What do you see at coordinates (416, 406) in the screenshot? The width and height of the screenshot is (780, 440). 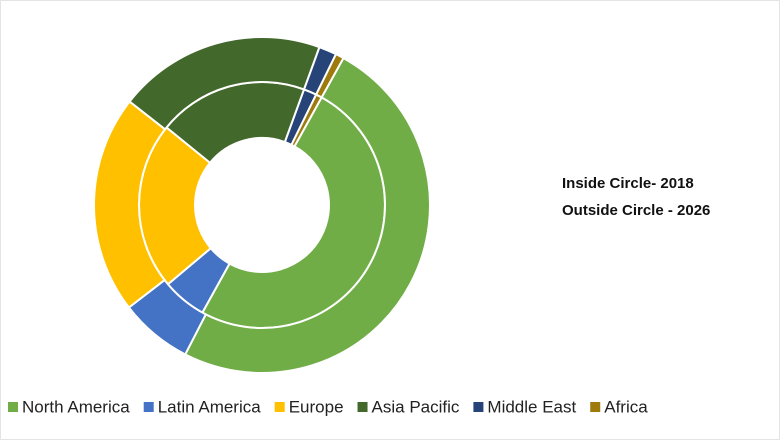 I see `legend-label: Asia Pacific` at bounding box center [416, 406].